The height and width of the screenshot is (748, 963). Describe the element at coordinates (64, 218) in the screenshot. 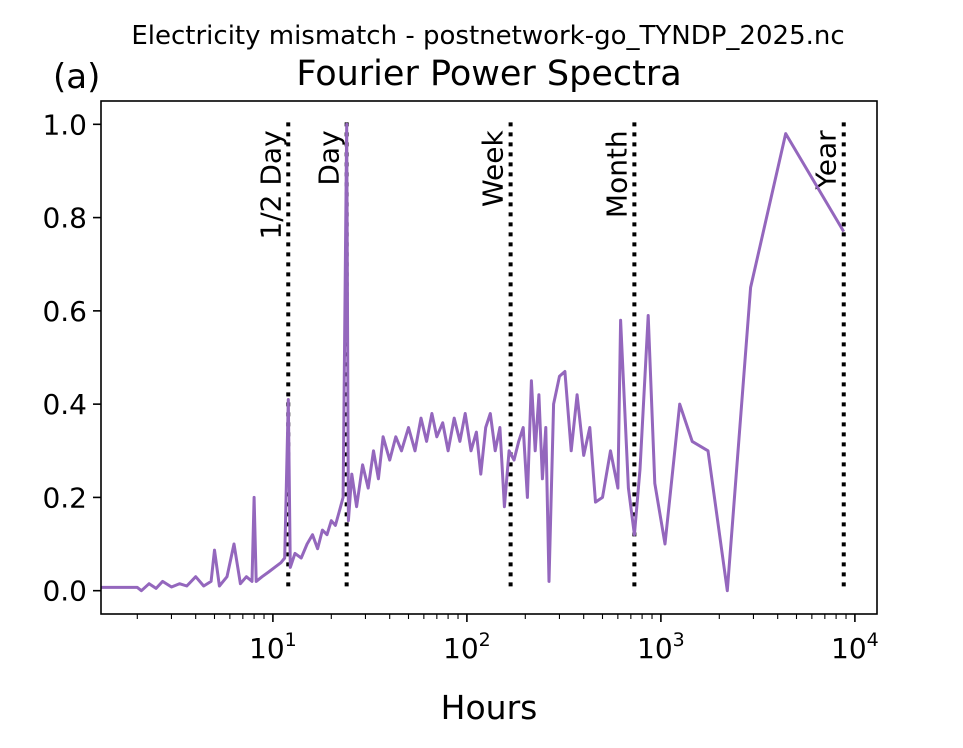

I see `y-tick-label-4: 0.8` at that location.